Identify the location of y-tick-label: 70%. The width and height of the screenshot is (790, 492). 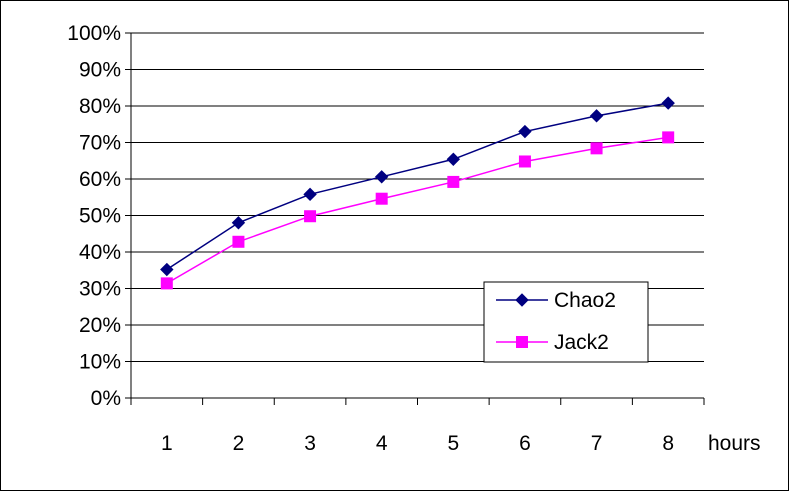
(100, 143).